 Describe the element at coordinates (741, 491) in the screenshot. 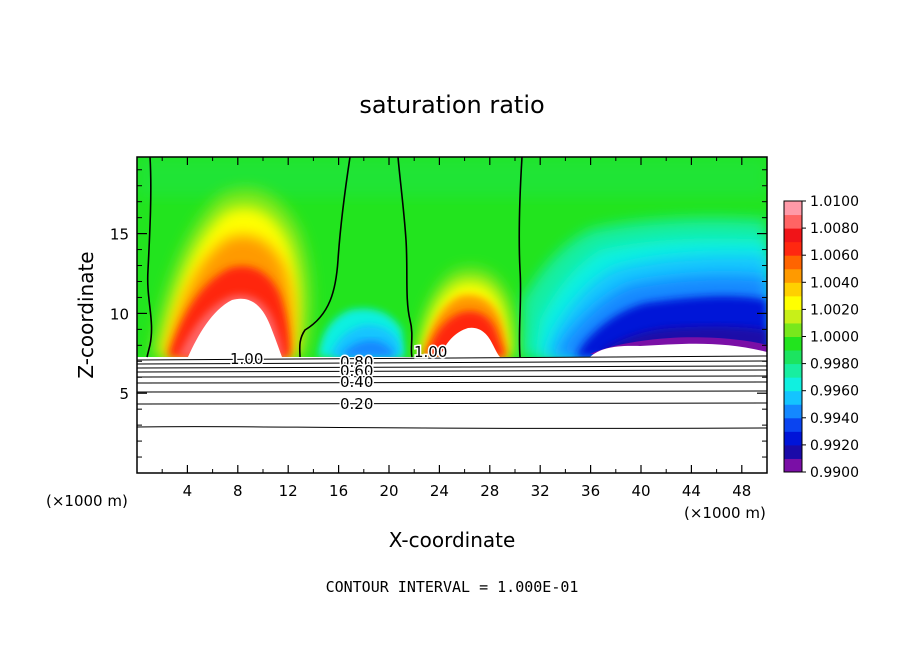

I see `x-tick-label: 48` at that location.